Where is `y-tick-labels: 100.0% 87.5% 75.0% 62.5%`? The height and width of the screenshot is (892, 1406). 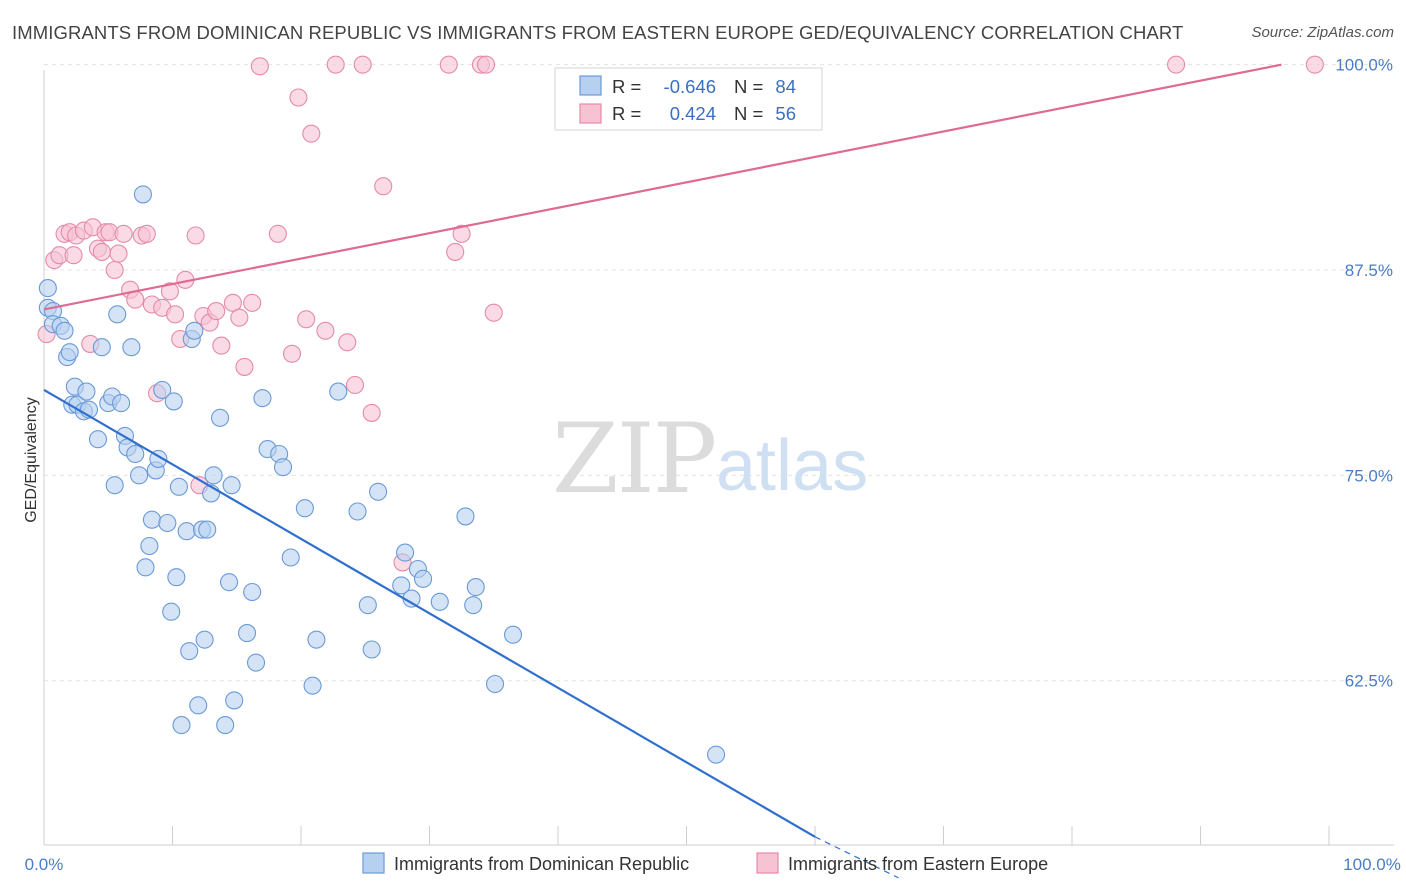
y-tick-labels: 100.0% 87.5% 75.0% 62.5% is located at coordinates (1364, 373).